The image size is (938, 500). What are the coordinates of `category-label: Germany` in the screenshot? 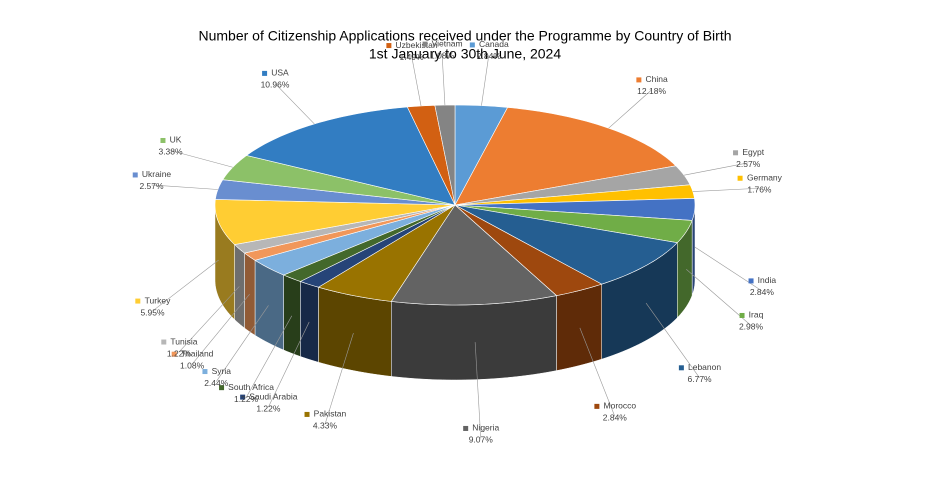 It's located at (765, 177).